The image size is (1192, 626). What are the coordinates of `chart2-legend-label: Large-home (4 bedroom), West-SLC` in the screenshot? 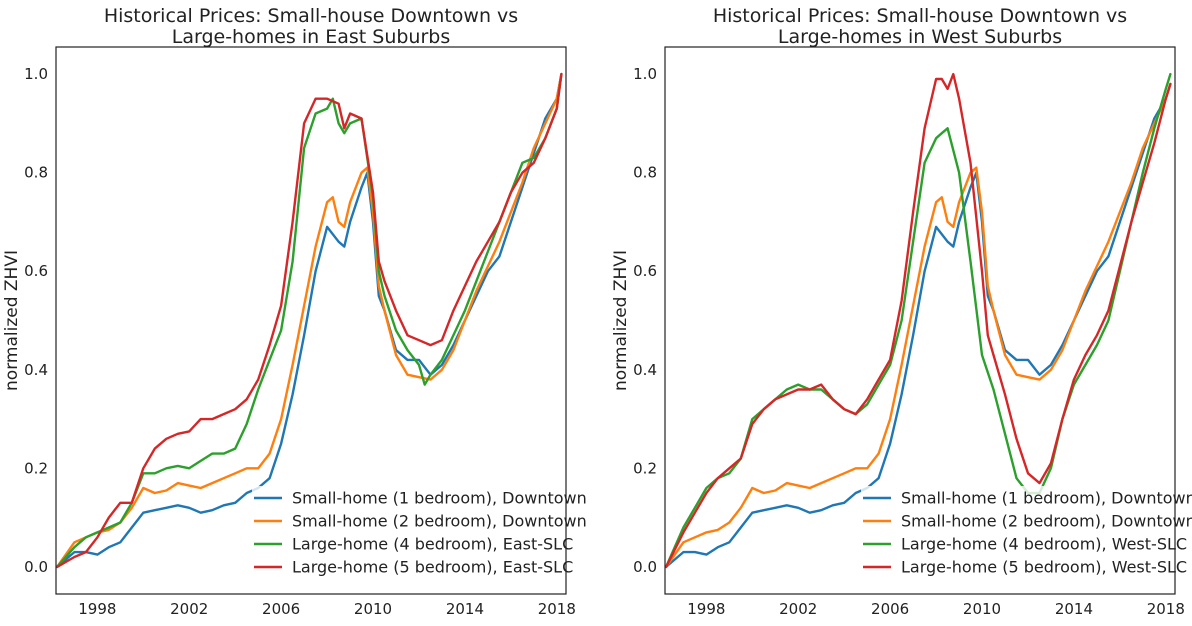 It's located at (1044, 544).